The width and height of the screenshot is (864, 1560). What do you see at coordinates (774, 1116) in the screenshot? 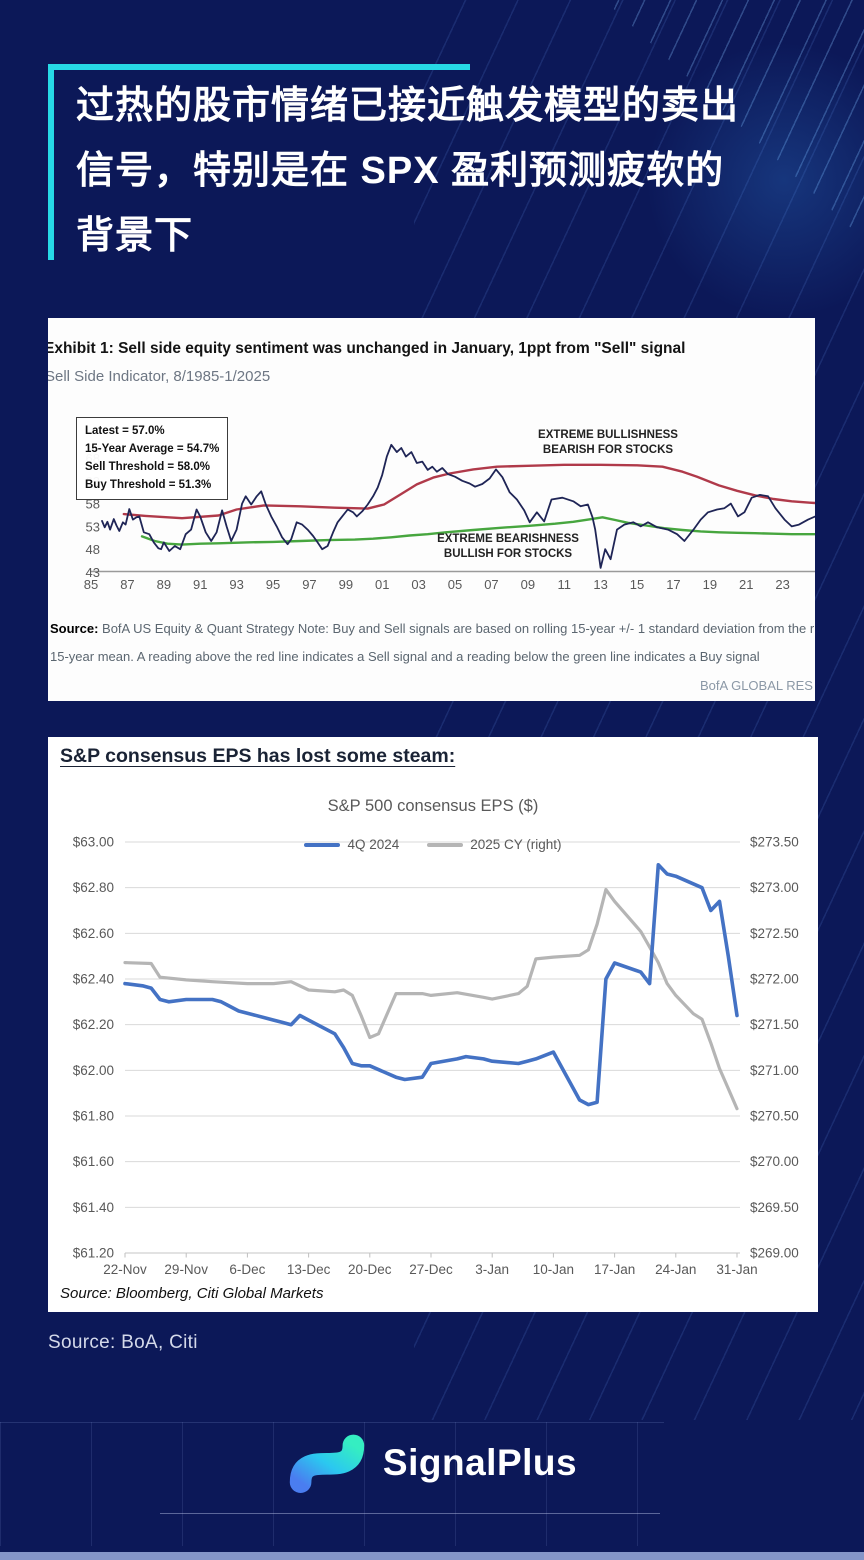
I see `svg-text: $270.50` at bounding box center [774, 1116].